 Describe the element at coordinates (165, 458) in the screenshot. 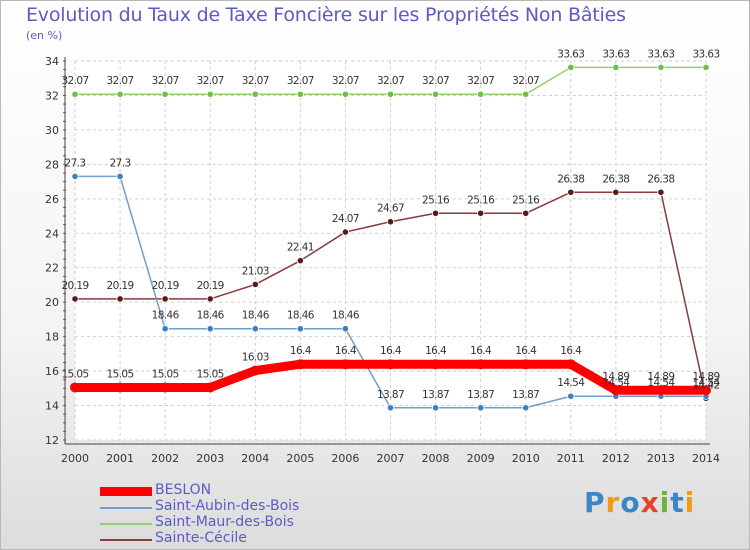

I see `x-tick-label: 2002` at that location.